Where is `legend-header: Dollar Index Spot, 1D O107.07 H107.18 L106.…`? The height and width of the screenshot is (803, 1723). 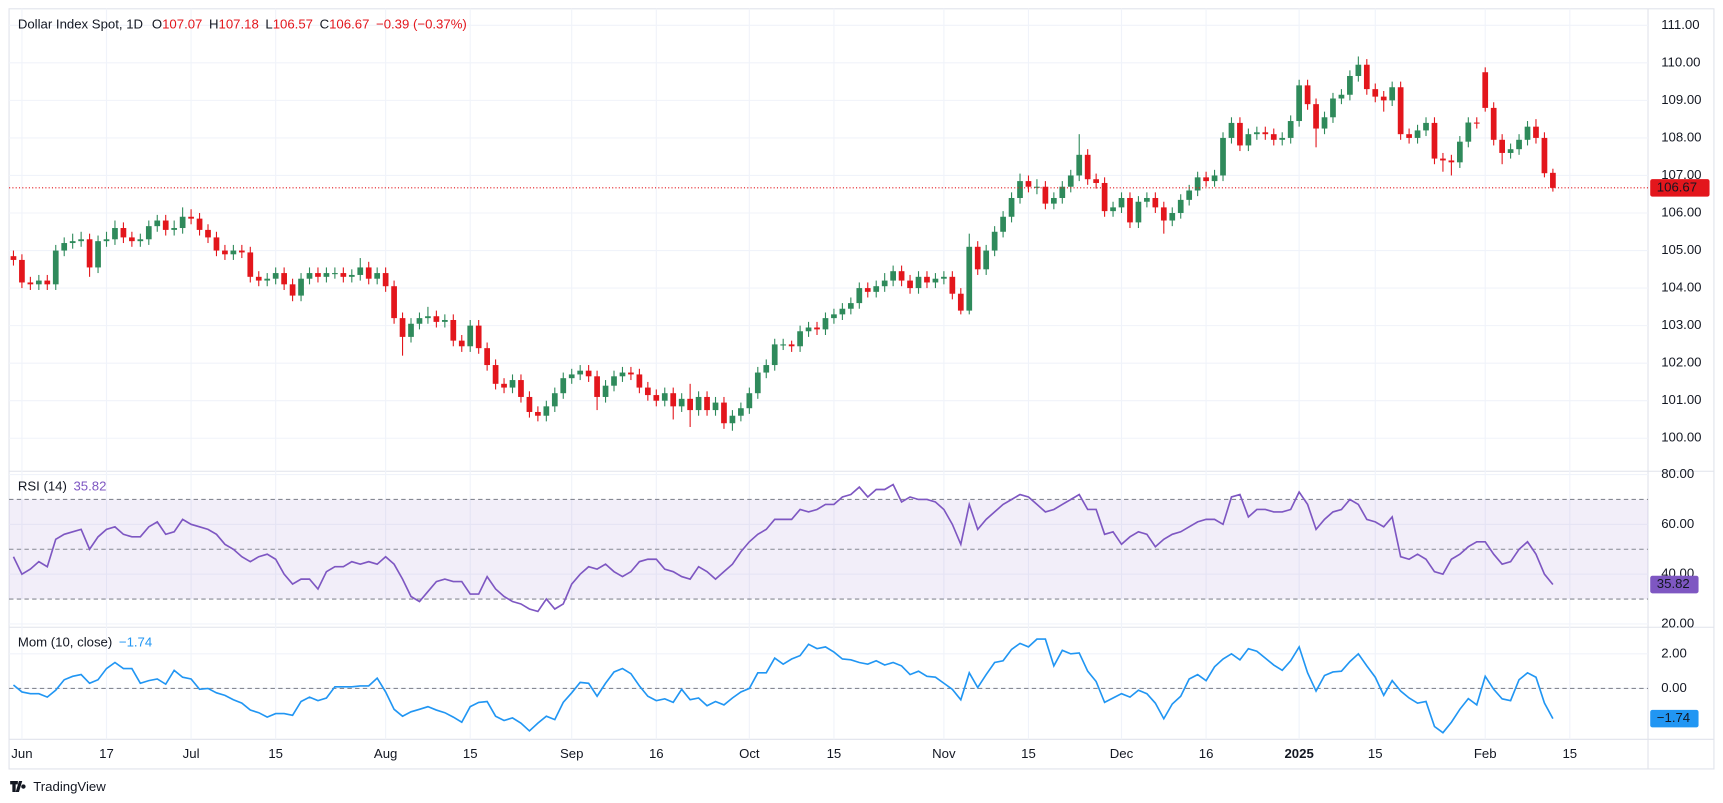 legend-header: Dollar Index Spot, 1D O107.07 H107.18 L106.… is located at coordinates (242, 24).